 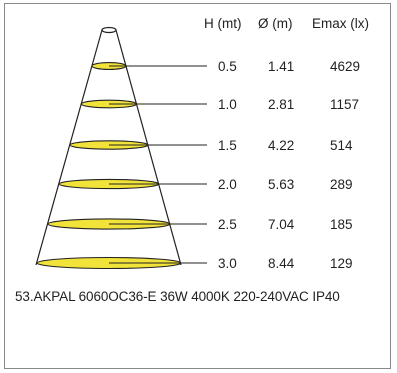 I want to click on header-emax: Emax (lx), so click(x=340, y=23).